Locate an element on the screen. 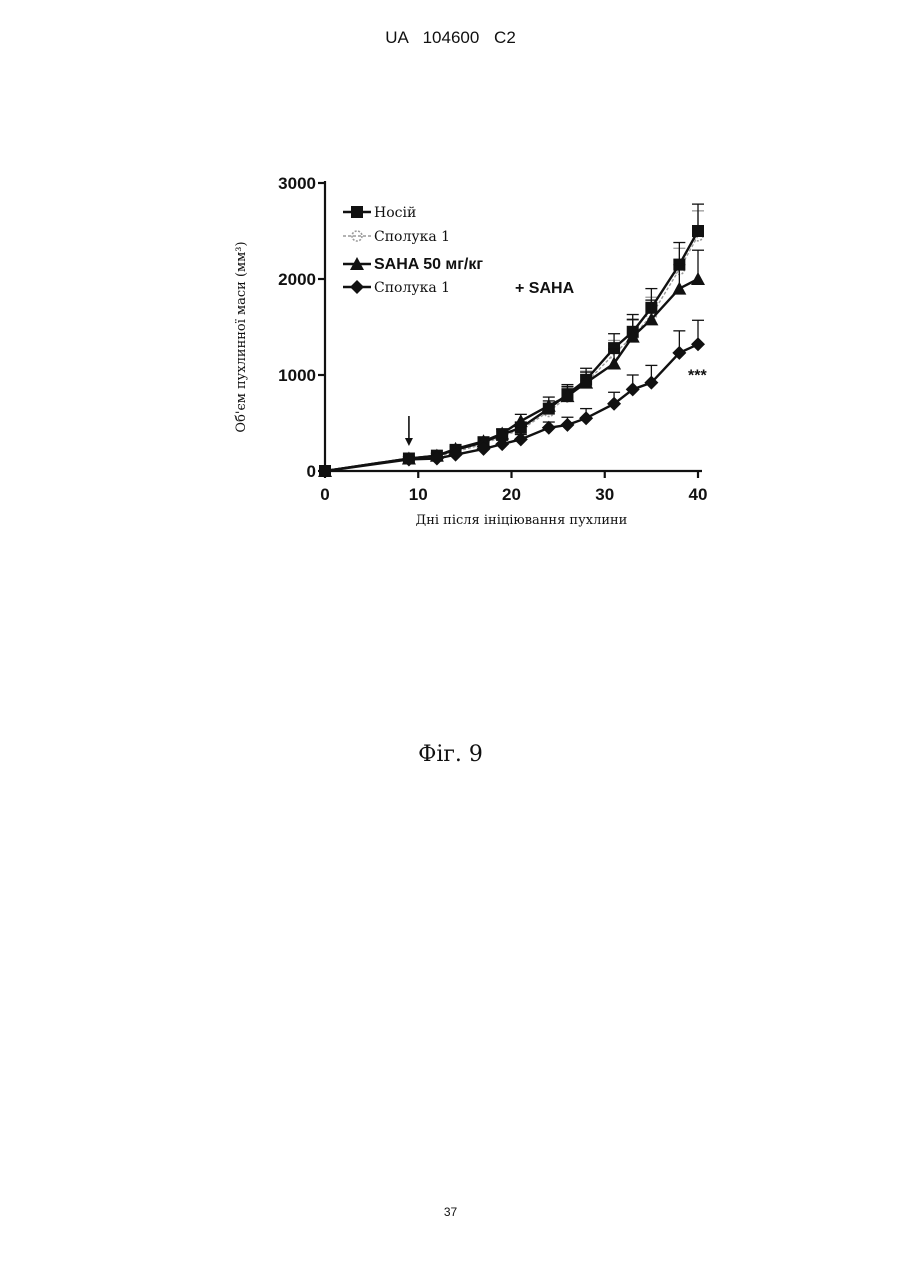  series-square is located at coordinates (511, 340).